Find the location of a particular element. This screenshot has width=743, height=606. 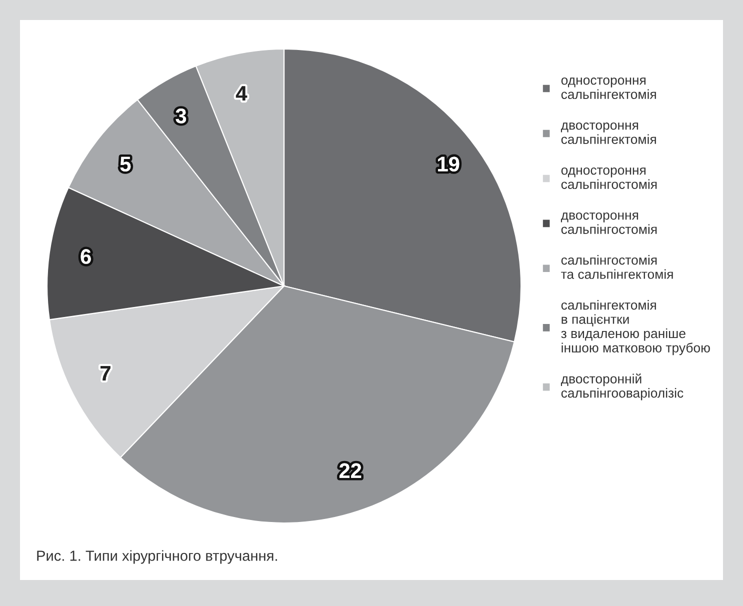

legend-label: одностороння сальпінгостомія is located at coordinates (609, 178).